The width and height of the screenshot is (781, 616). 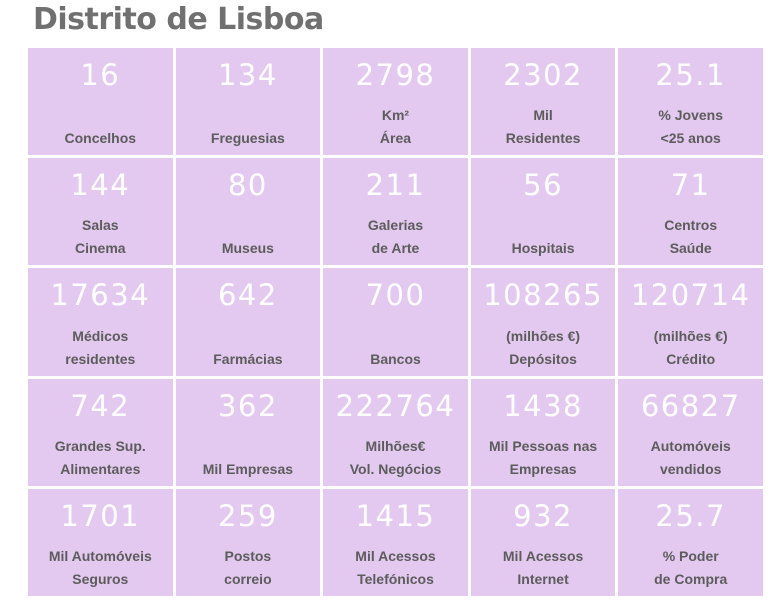 What do you see at coordinates (690, 237) in the screenshot?
I see `stat-label: Centros Saúde` at bounding box center [690, 237].